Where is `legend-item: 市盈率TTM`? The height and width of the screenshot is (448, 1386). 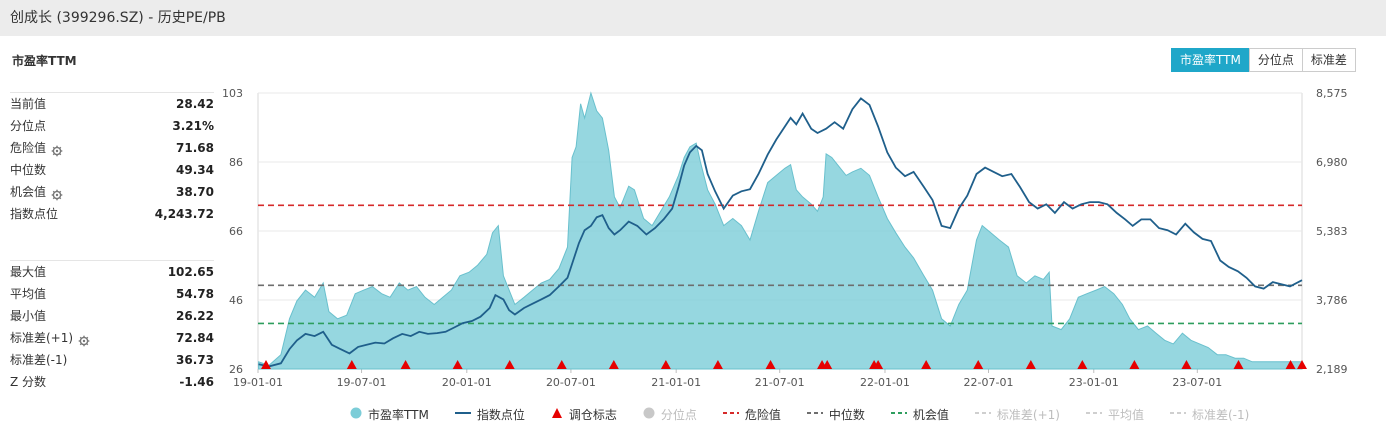
legend-item: 市盈率TTM is located at coordinates (389, 414).